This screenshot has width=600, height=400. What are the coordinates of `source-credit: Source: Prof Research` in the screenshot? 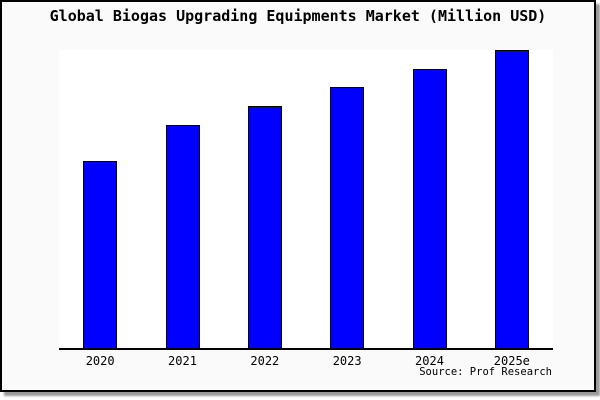 It's located at (485, 372).